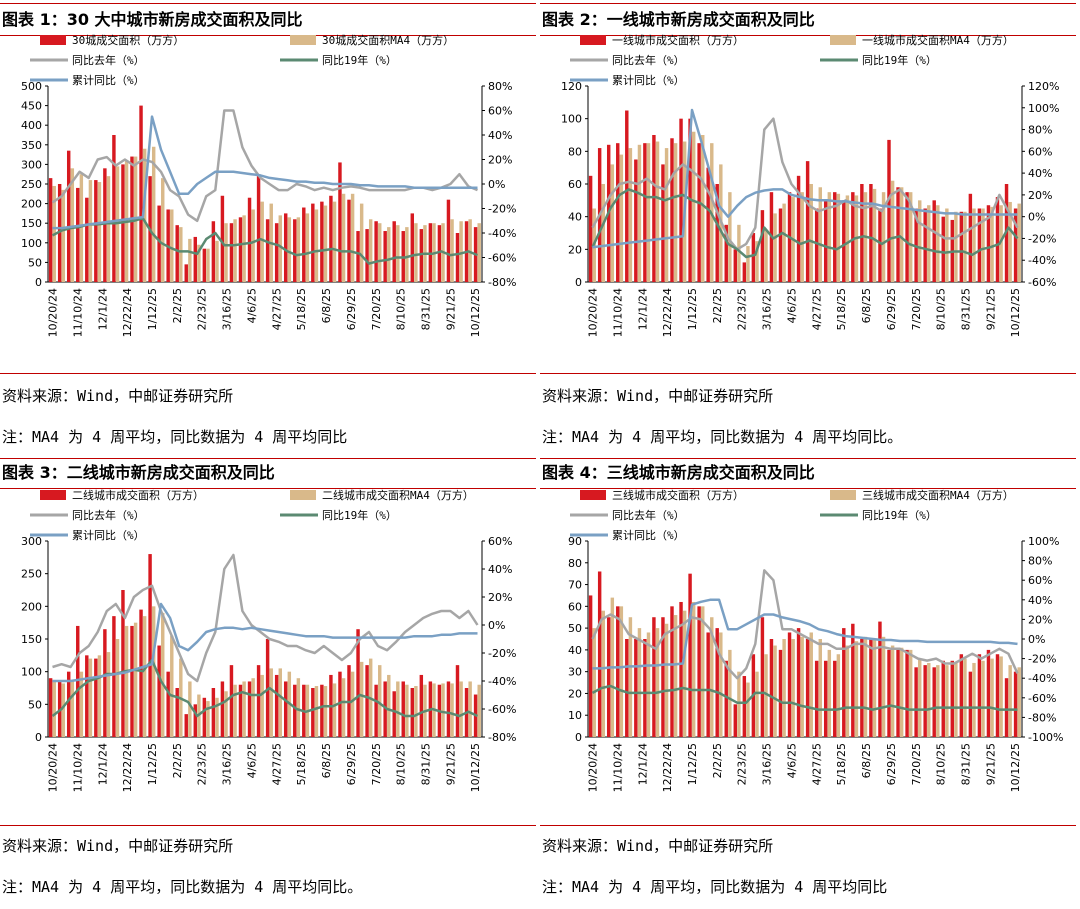 The image size is (1080, 909). I want to click on x-tick-label: 1/12/25, so click(152, 309).